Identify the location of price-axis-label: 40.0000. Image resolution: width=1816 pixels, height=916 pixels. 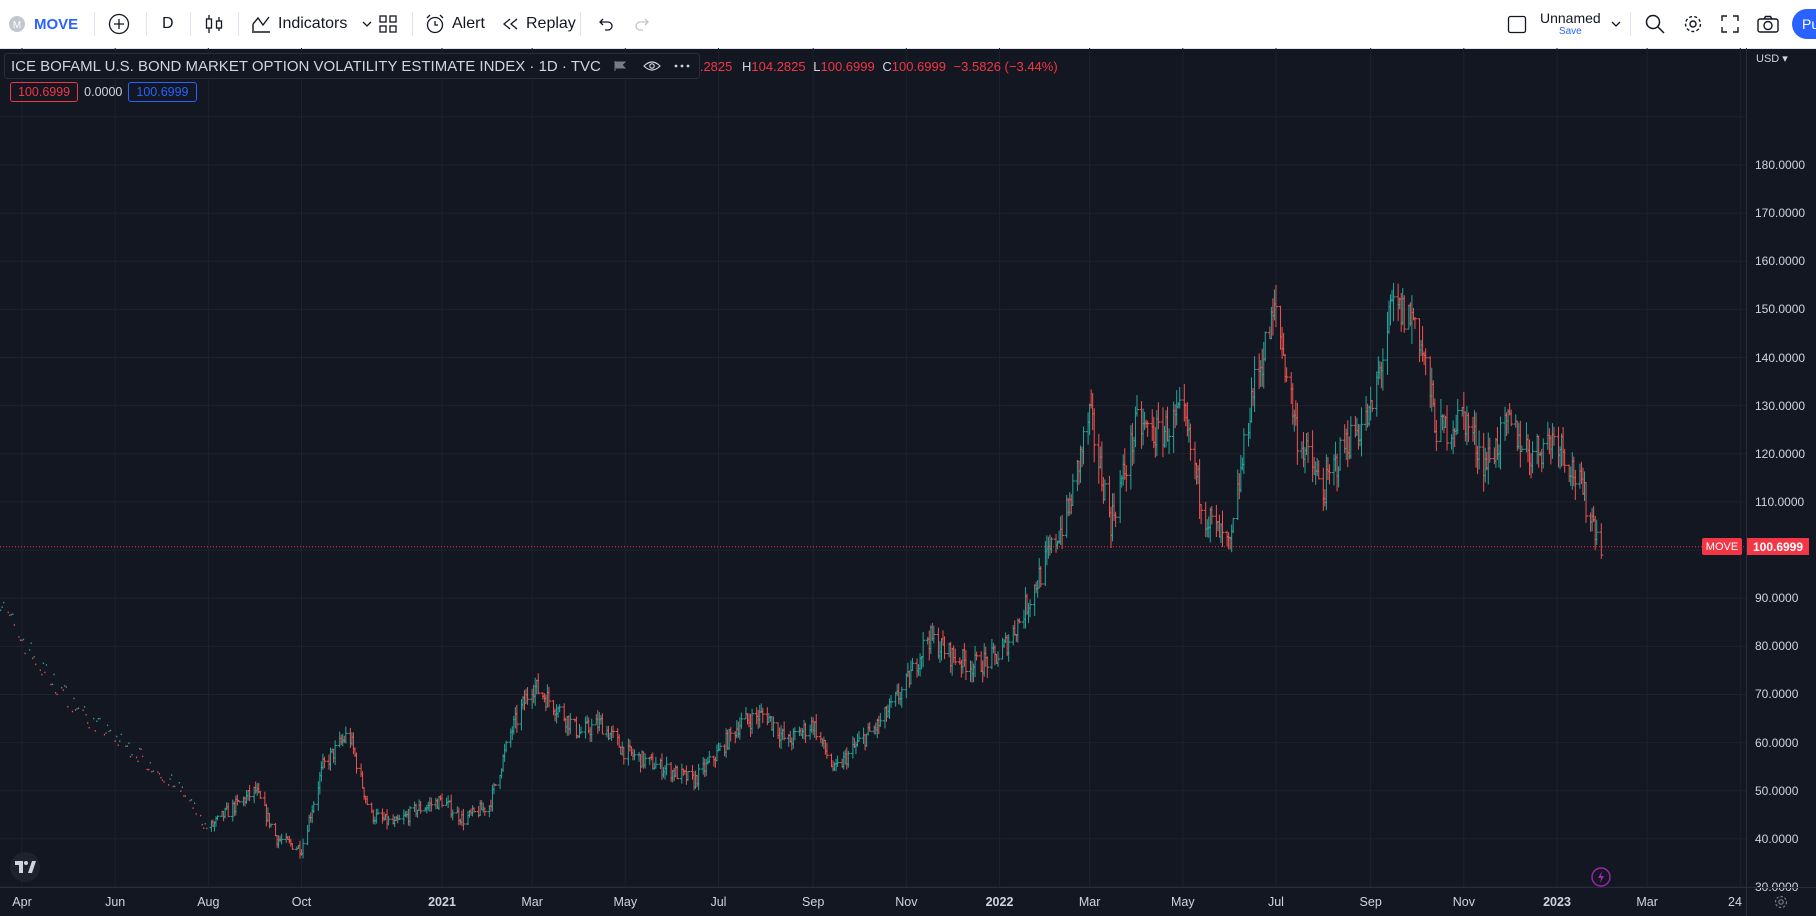
(1777, 838).